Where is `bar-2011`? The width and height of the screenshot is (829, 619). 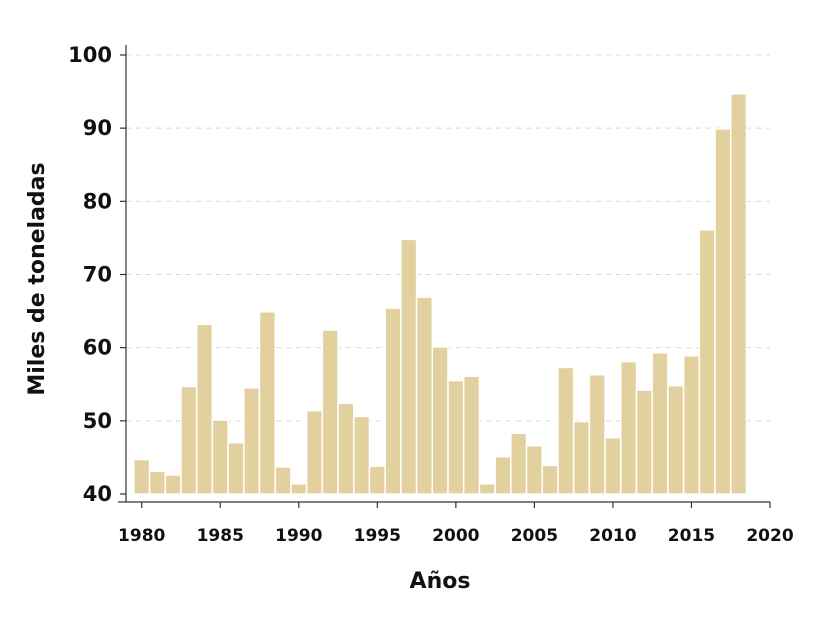
bar-2011 is located at coordinates (629, 427).